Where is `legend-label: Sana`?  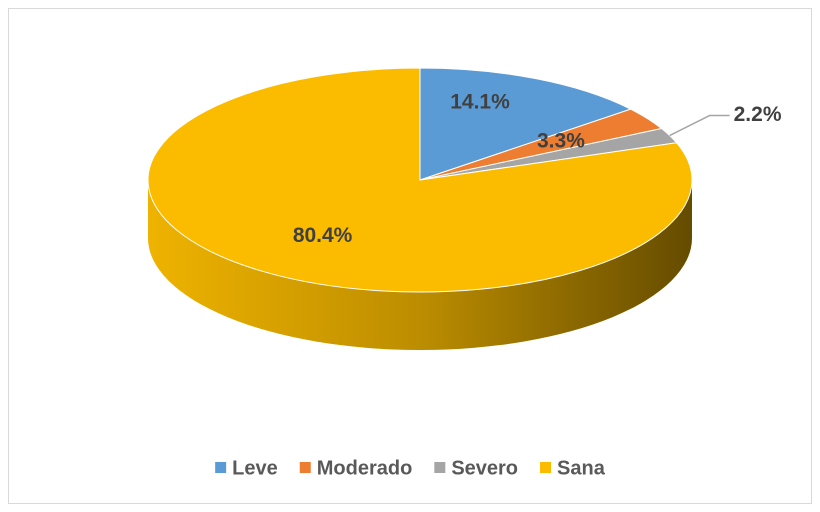
legend-label: Sana is located at coordinates (581, 468).